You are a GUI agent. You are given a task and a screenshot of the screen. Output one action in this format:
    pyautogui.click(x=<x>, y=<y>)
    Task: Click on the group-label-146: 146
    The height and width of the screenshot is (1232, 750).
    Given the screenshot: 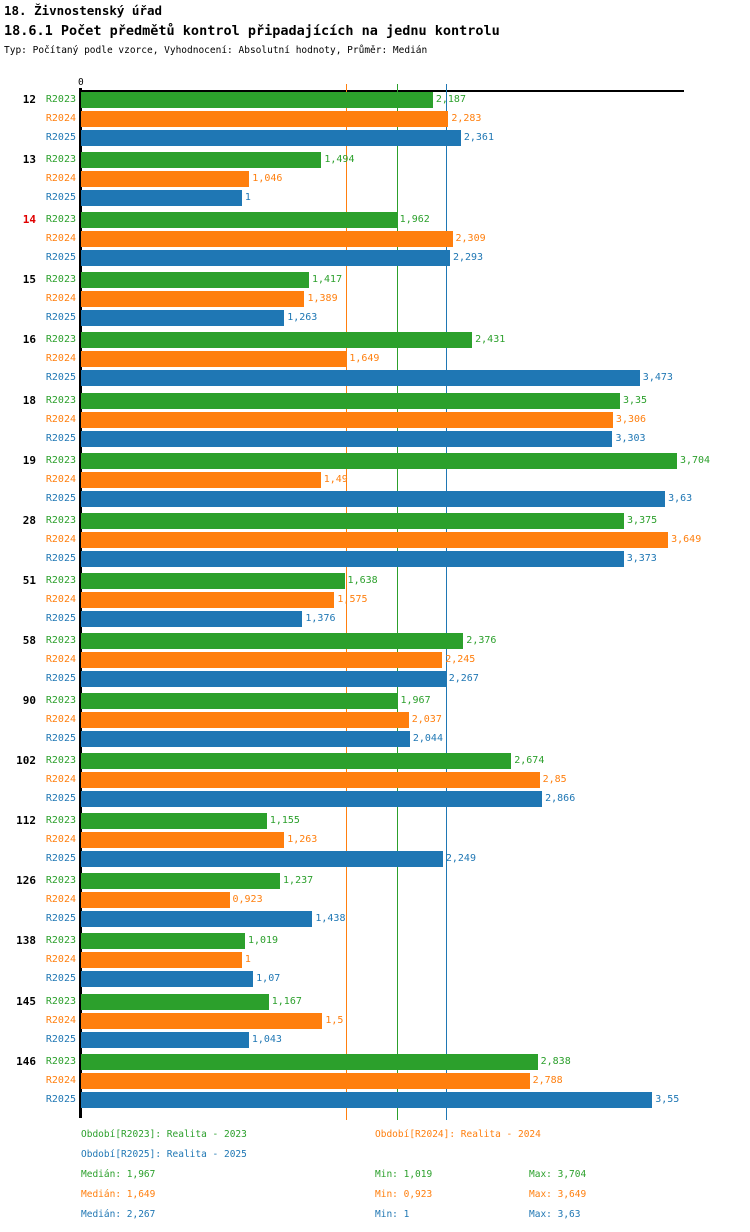 What is the action you would take?
    pyautogui.click(x=26, y=1061)
    